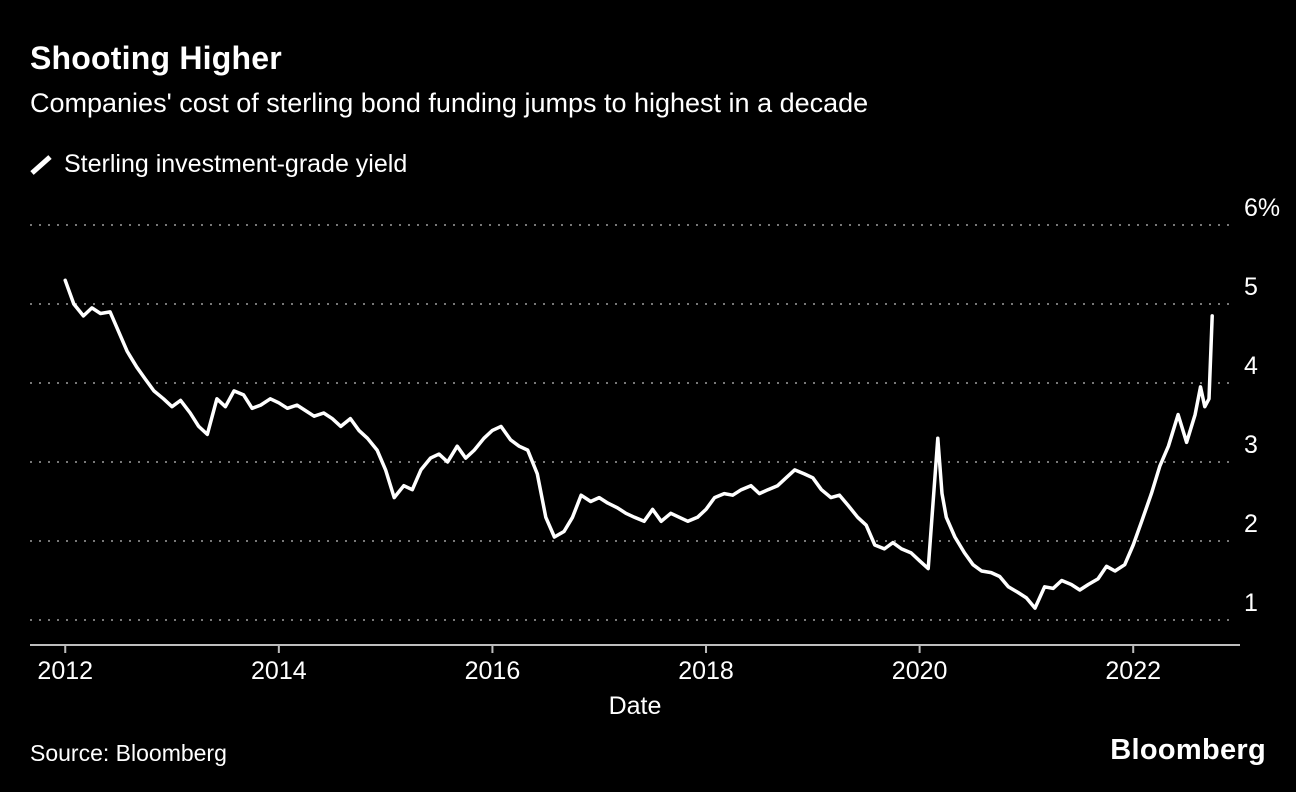  What do you see at coordinates (1251, 524) in the screenshot?
I see `y-tick-label: 2` at bounding box center [1251, 524].